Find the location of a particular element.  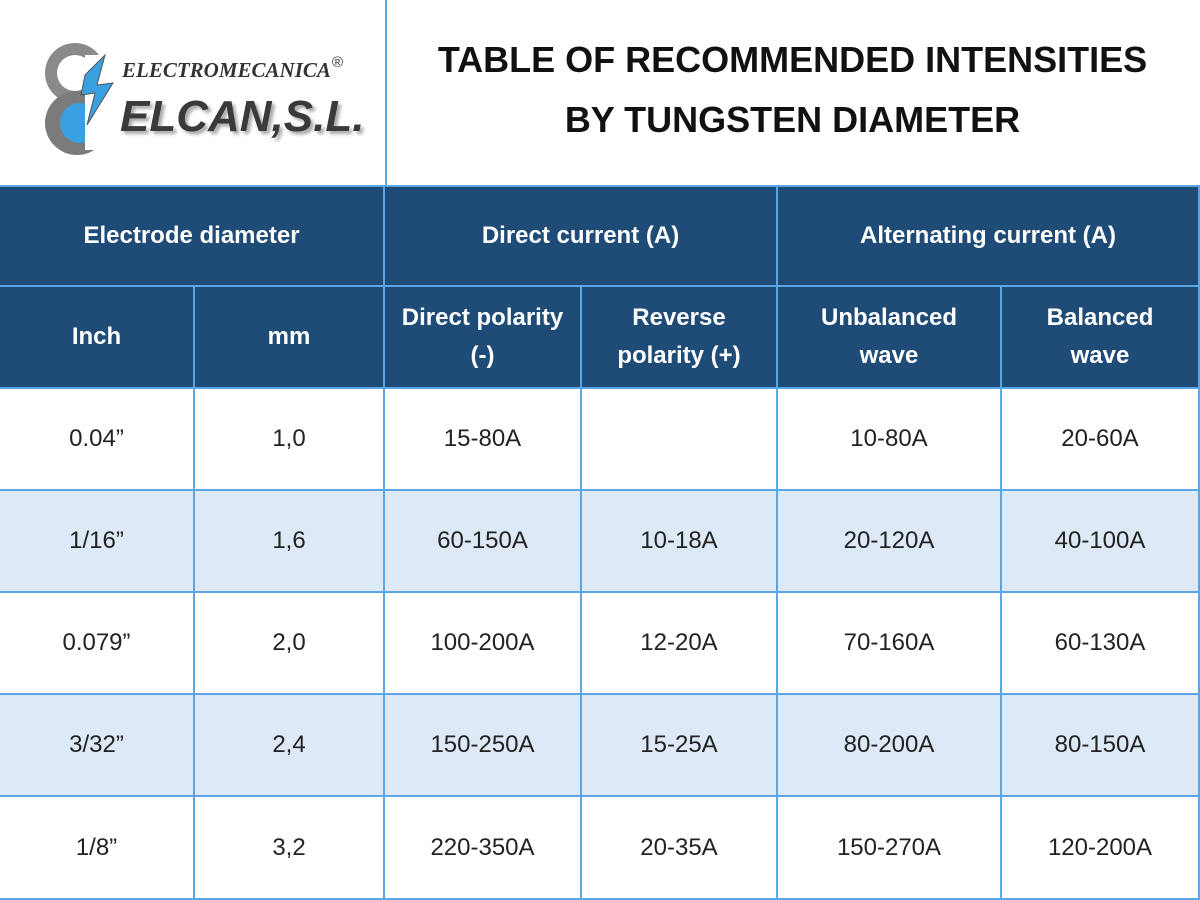

table-cell: 20-35A is located at coordinates (680, 848).